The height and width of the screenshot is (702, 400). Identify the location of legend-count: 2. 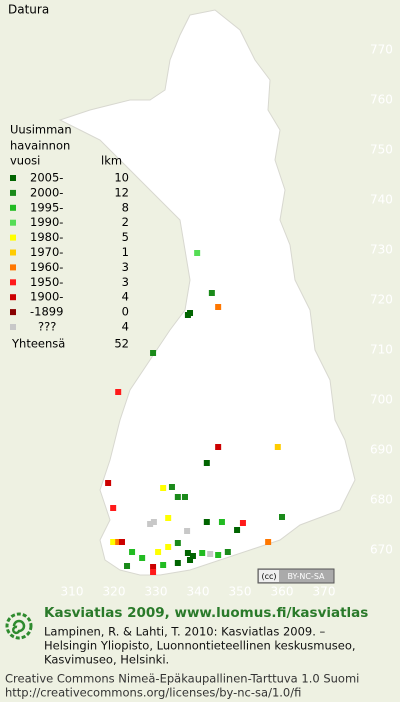
(125, 222).